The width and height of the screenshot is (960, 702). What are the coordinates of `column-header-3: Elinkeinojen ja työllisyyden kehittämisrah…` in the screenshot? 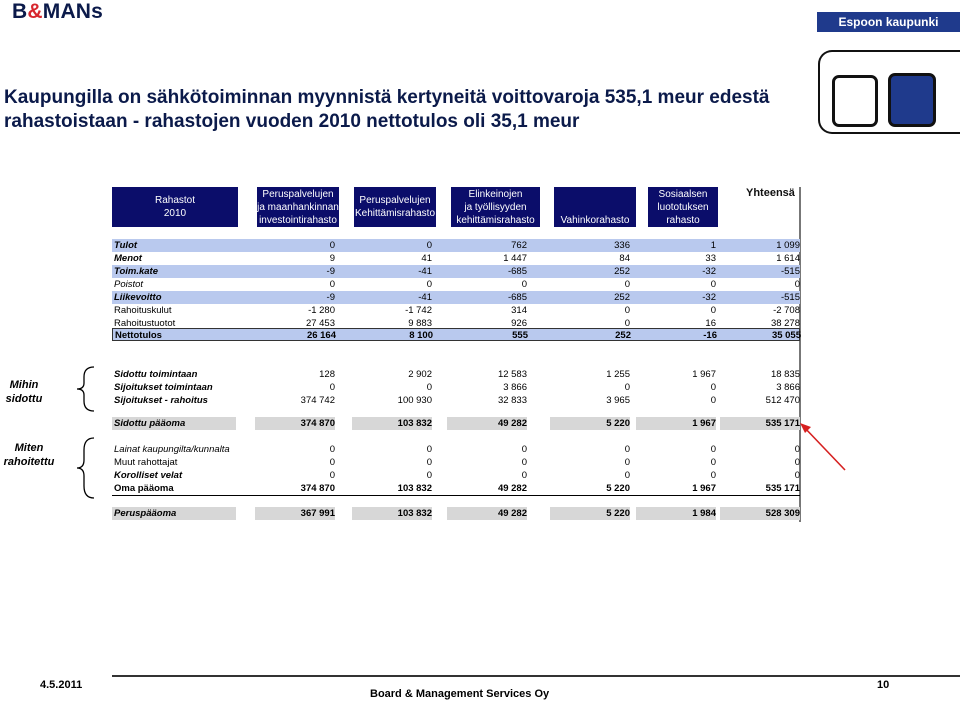 It's located at (495, 207).